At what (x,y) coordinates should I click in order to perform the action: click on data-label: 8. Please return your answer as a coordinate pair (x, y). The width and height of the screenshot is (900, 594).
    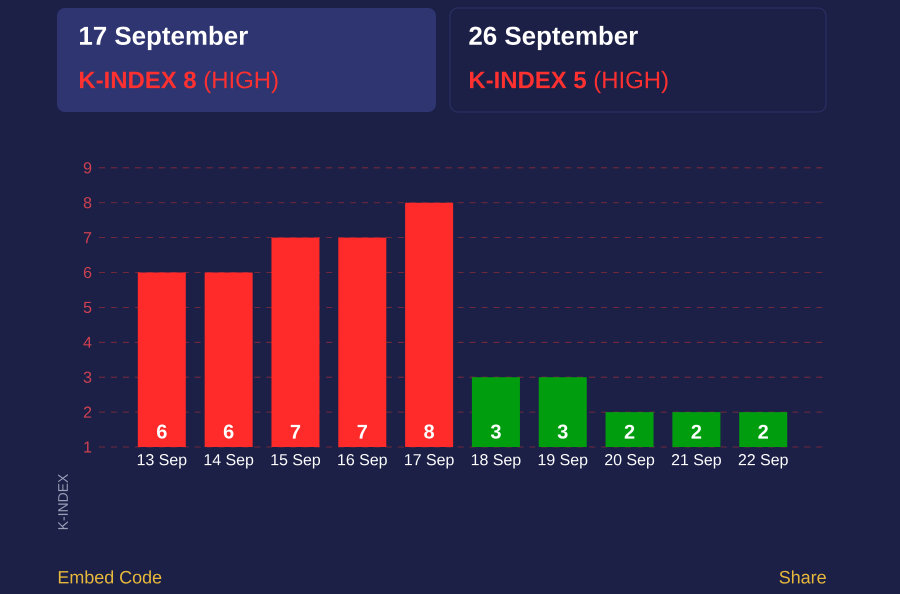
    Looking at the image, I should click on (429, 431).